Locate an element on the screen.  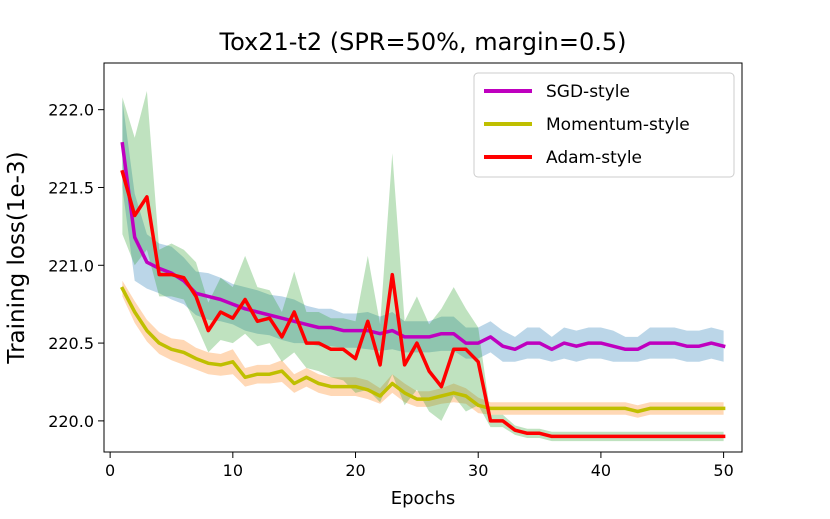
legend-box is located at coordinates (604, 125).